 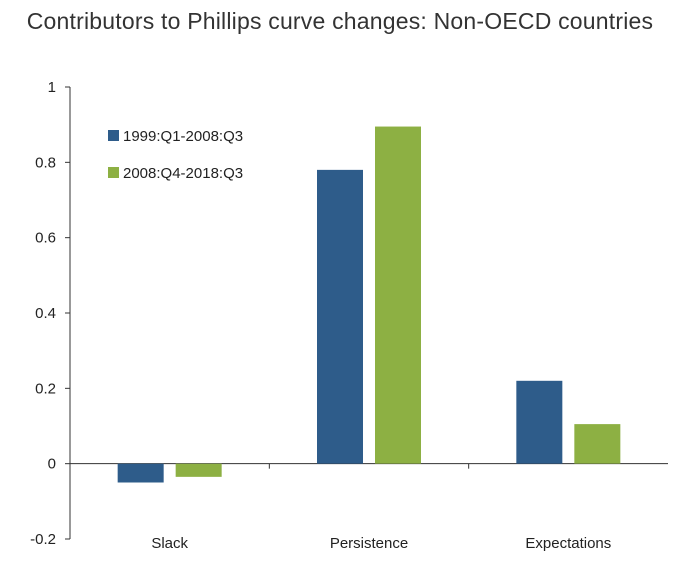 What do you see at coordinates (183, 136) in the screenshot?
I see `legend-label: 1999:Q1-2008:Q3` at bounding box center [183, 136].